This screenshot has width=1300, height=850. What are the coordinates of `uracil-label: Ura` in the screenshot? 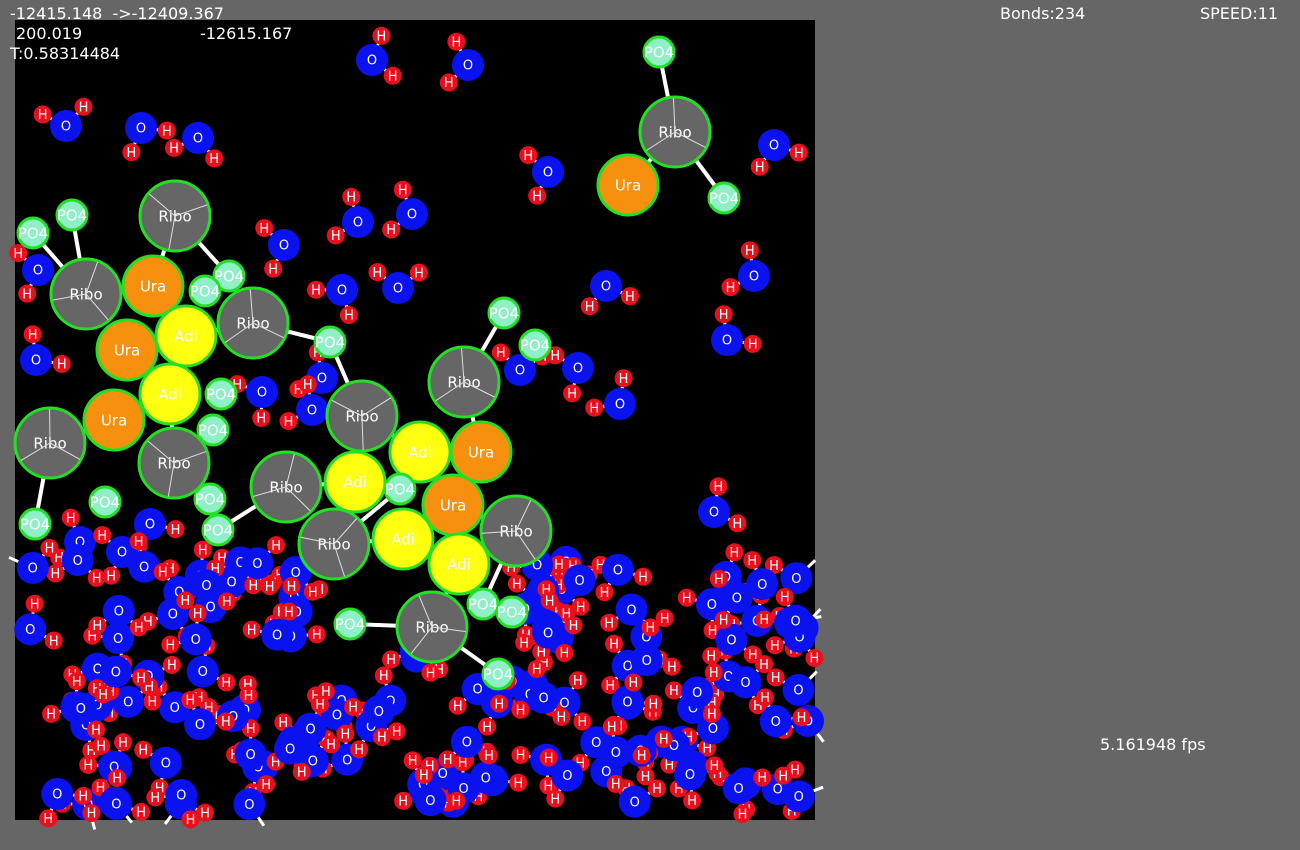 It's located at (127, 350).